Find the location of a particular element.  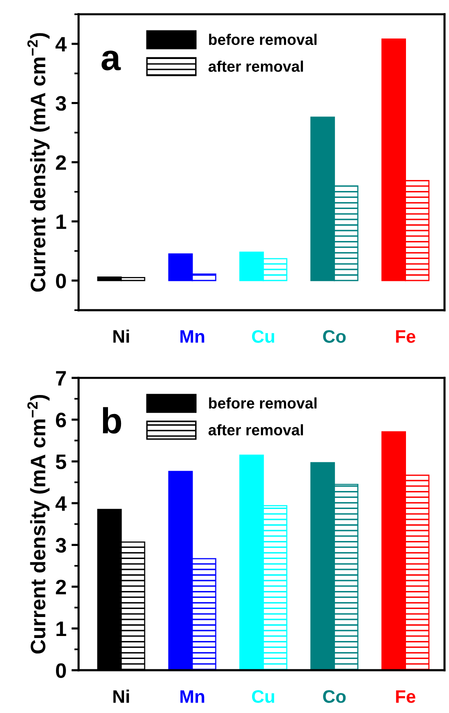

y-tick-label: 5 is located at coordinates (61, 462).